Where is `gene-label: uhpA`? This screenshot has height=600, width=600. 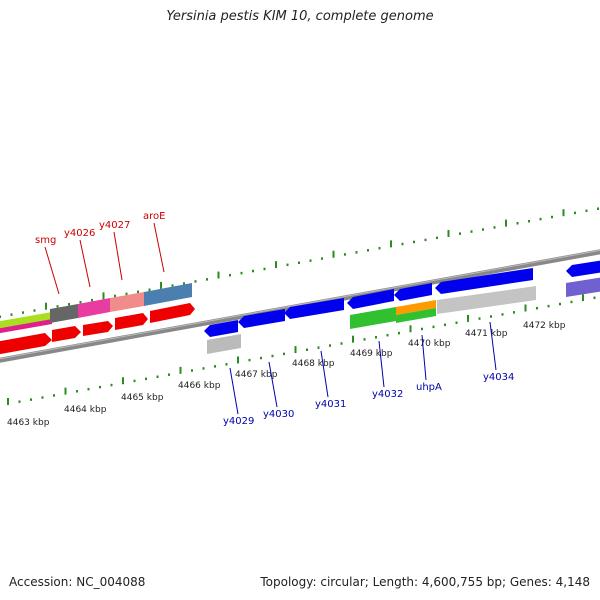 gene-label: uhpA is located at coordinates (429, 387).